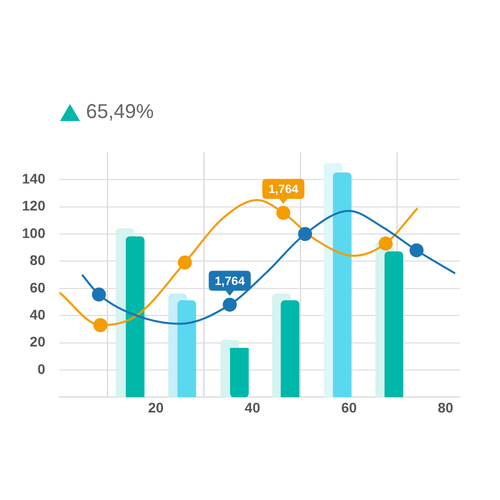  Describe the element at coordinates (120, 112) in the screenshot. I see `chart-title: 65,49%` at that location.